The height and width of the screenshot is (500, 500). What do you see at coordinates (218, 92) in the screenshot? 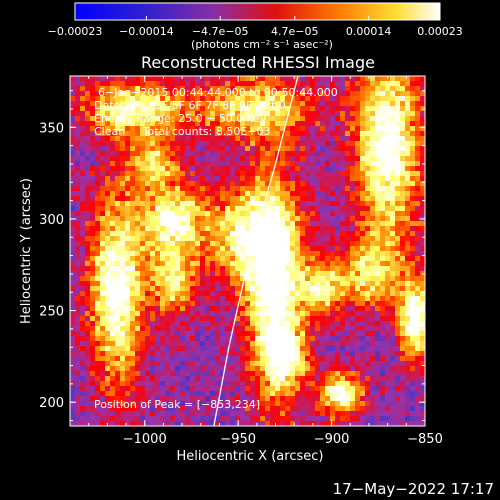
I see `annotation-time-range: 6−Jan−2015 00:44:44.000 to 00:50:44.000` at bounding box center [218, 92].